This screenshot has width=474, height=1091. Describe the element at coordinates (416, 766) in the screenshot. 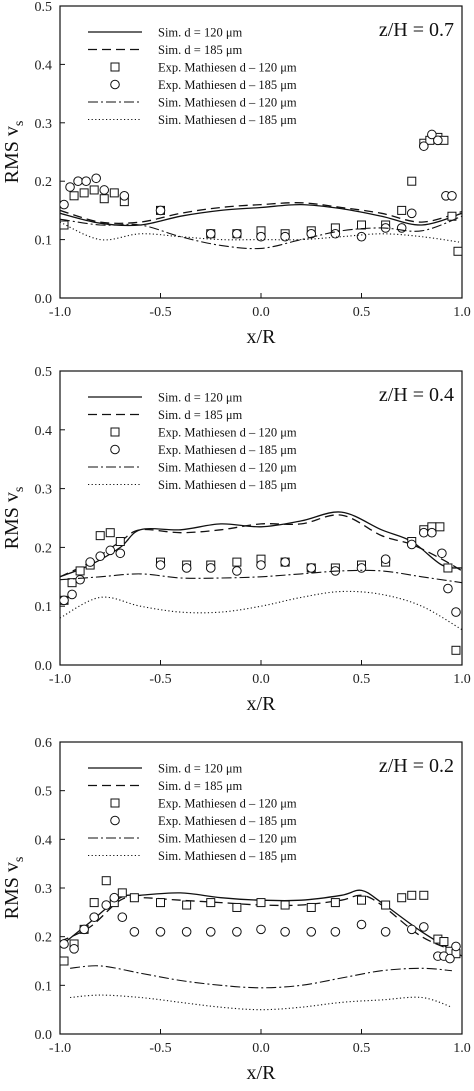

I see `panel-label: z/H = 0.2` at that location.